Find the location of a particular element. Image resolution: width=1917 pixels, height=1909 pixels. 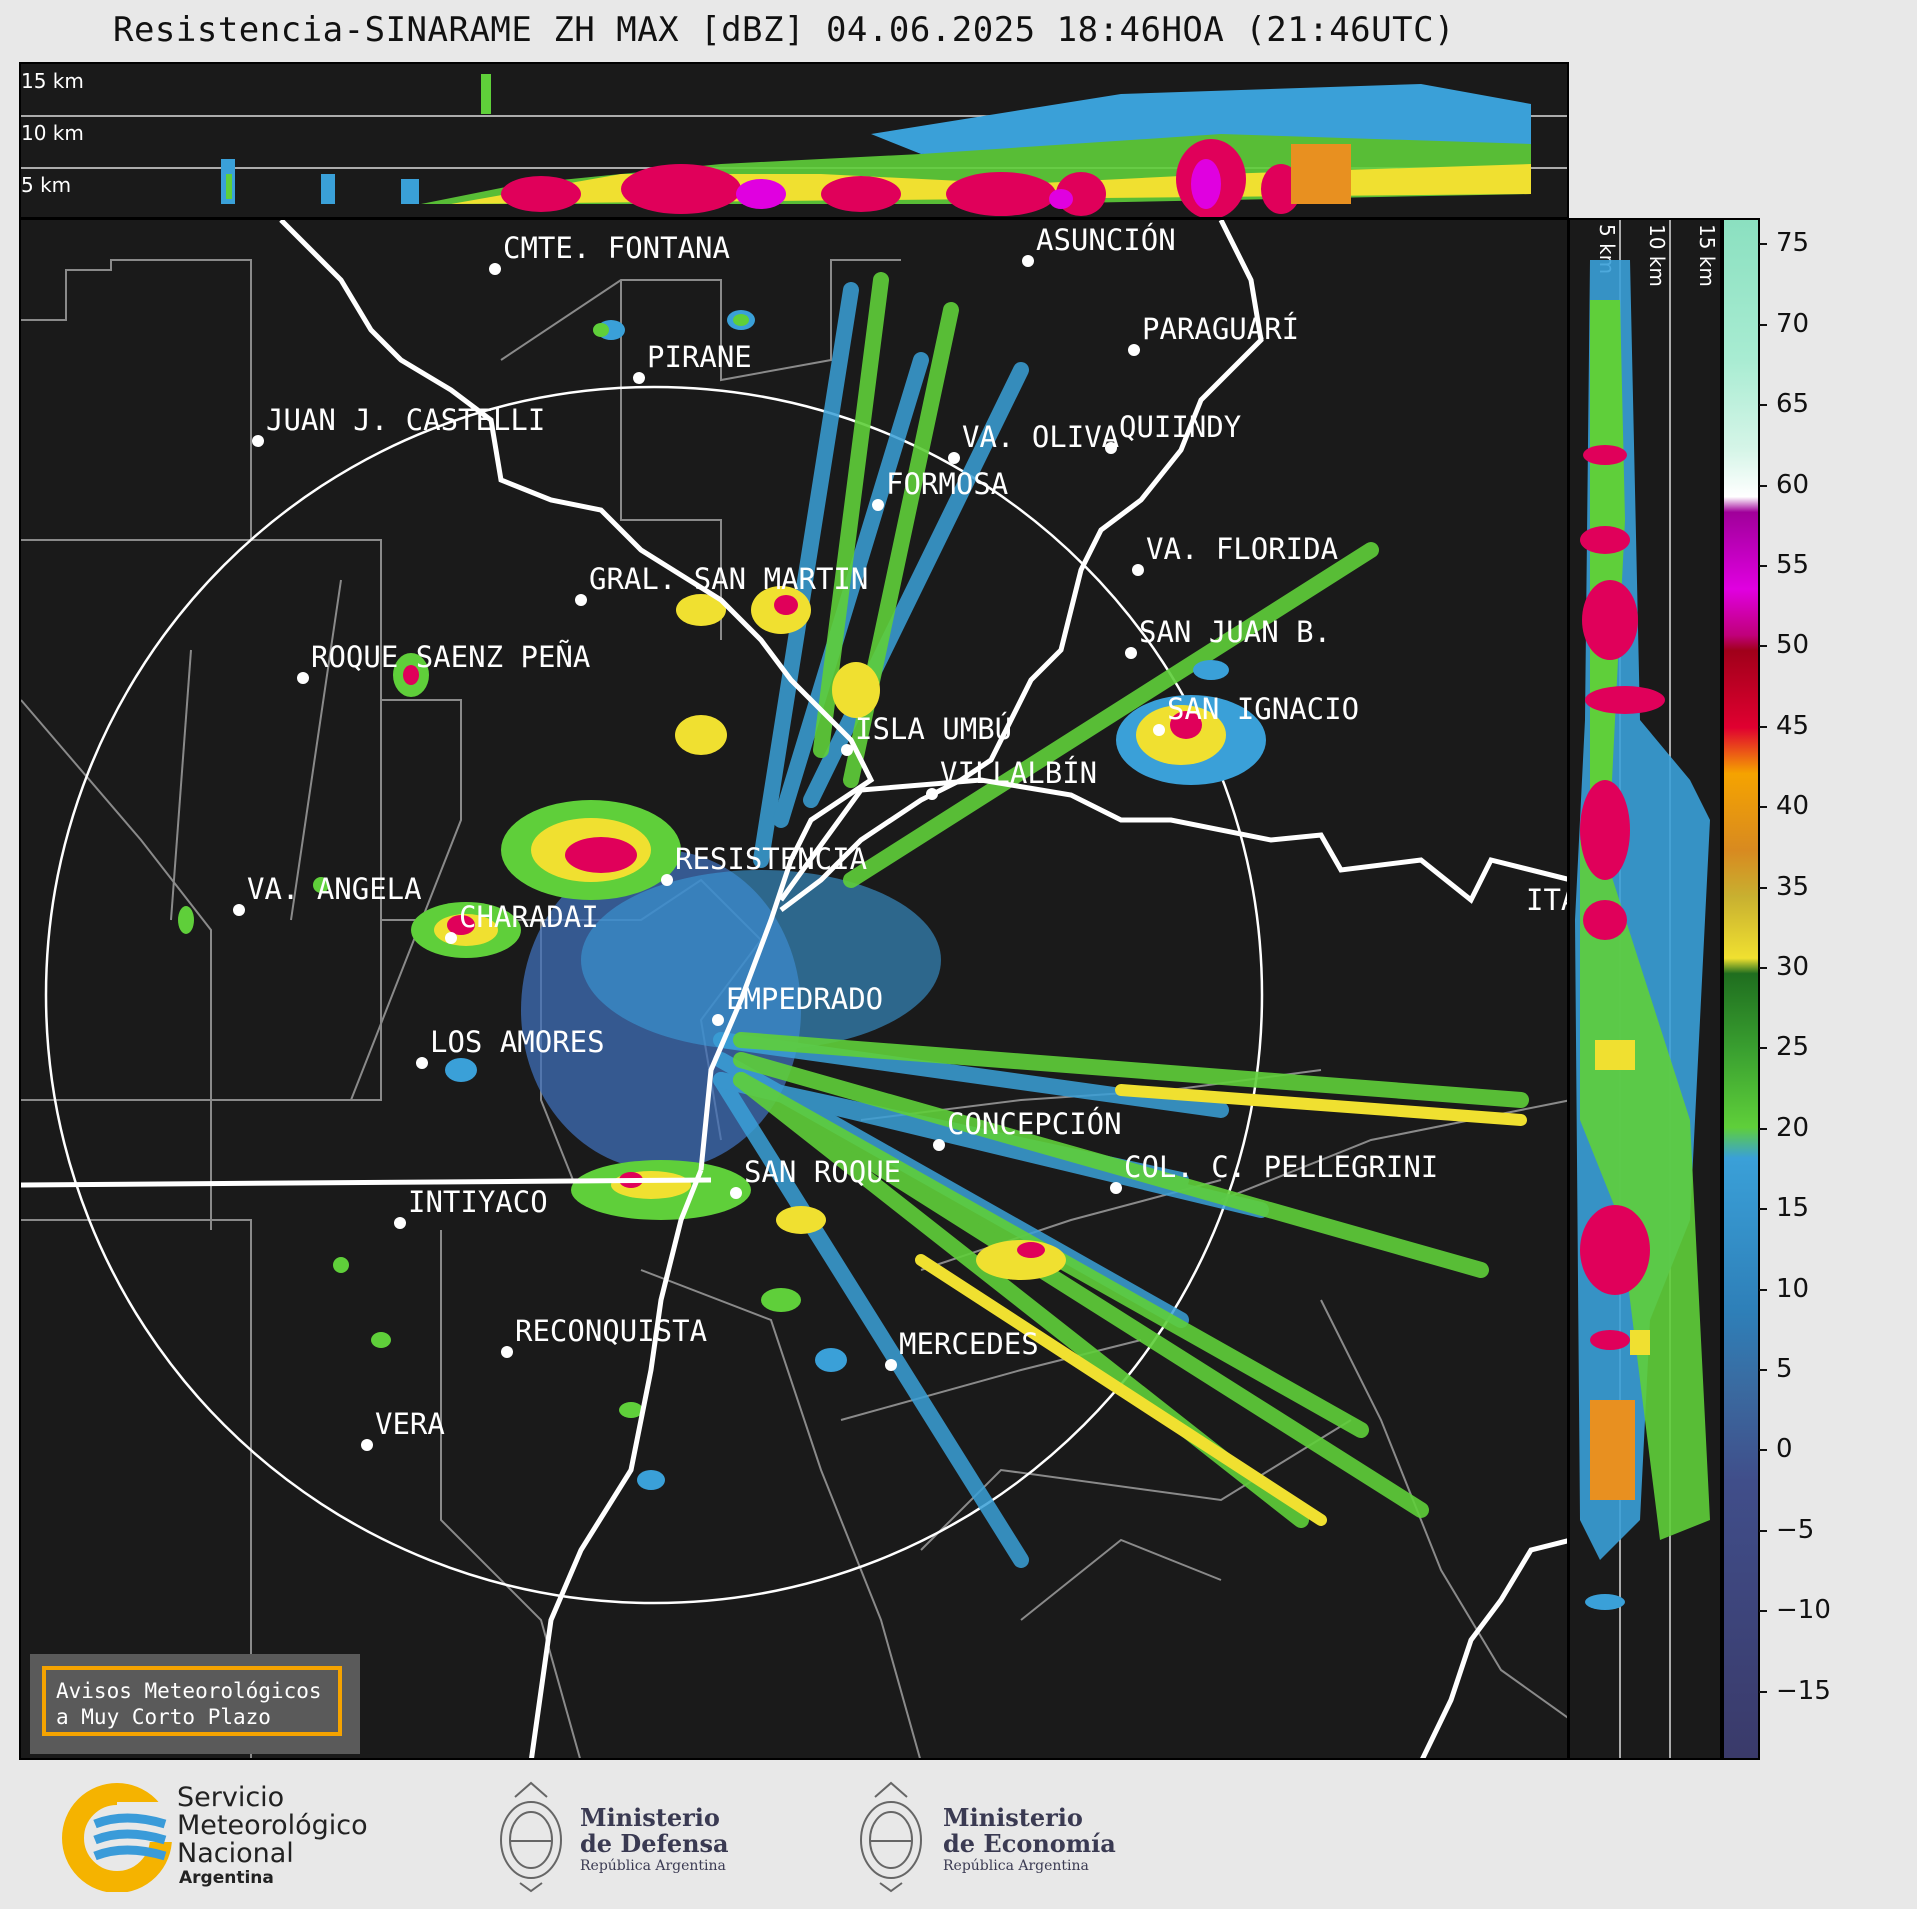

city-label: EMPEDRADO is located at coordinates (804, 999).